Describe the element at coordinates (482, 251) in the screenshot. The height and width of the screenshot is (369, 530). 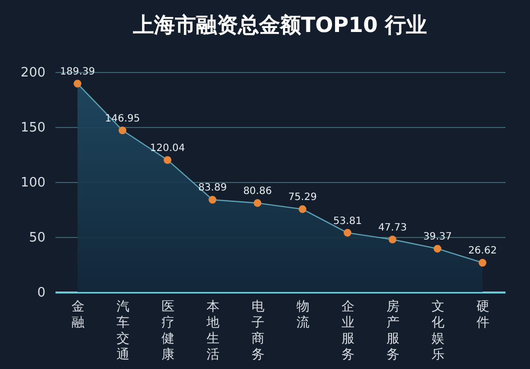
I see `data-label: 26.62` at that location.